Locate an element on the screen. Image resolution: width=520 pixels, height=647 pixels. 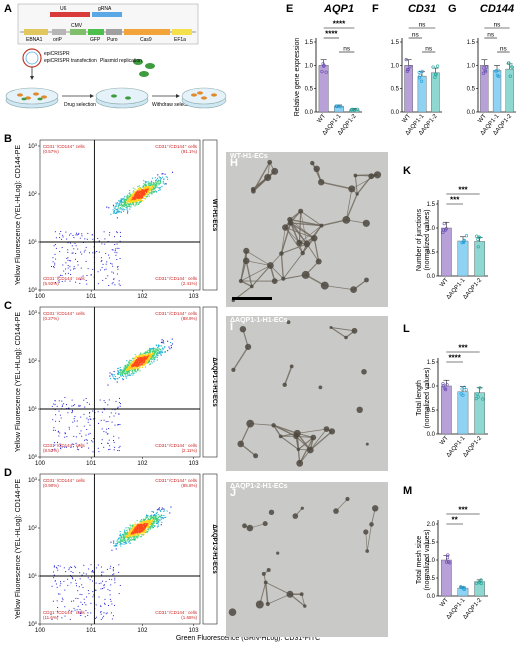
panel-letter-f: F is located at coordinates (375, 9).